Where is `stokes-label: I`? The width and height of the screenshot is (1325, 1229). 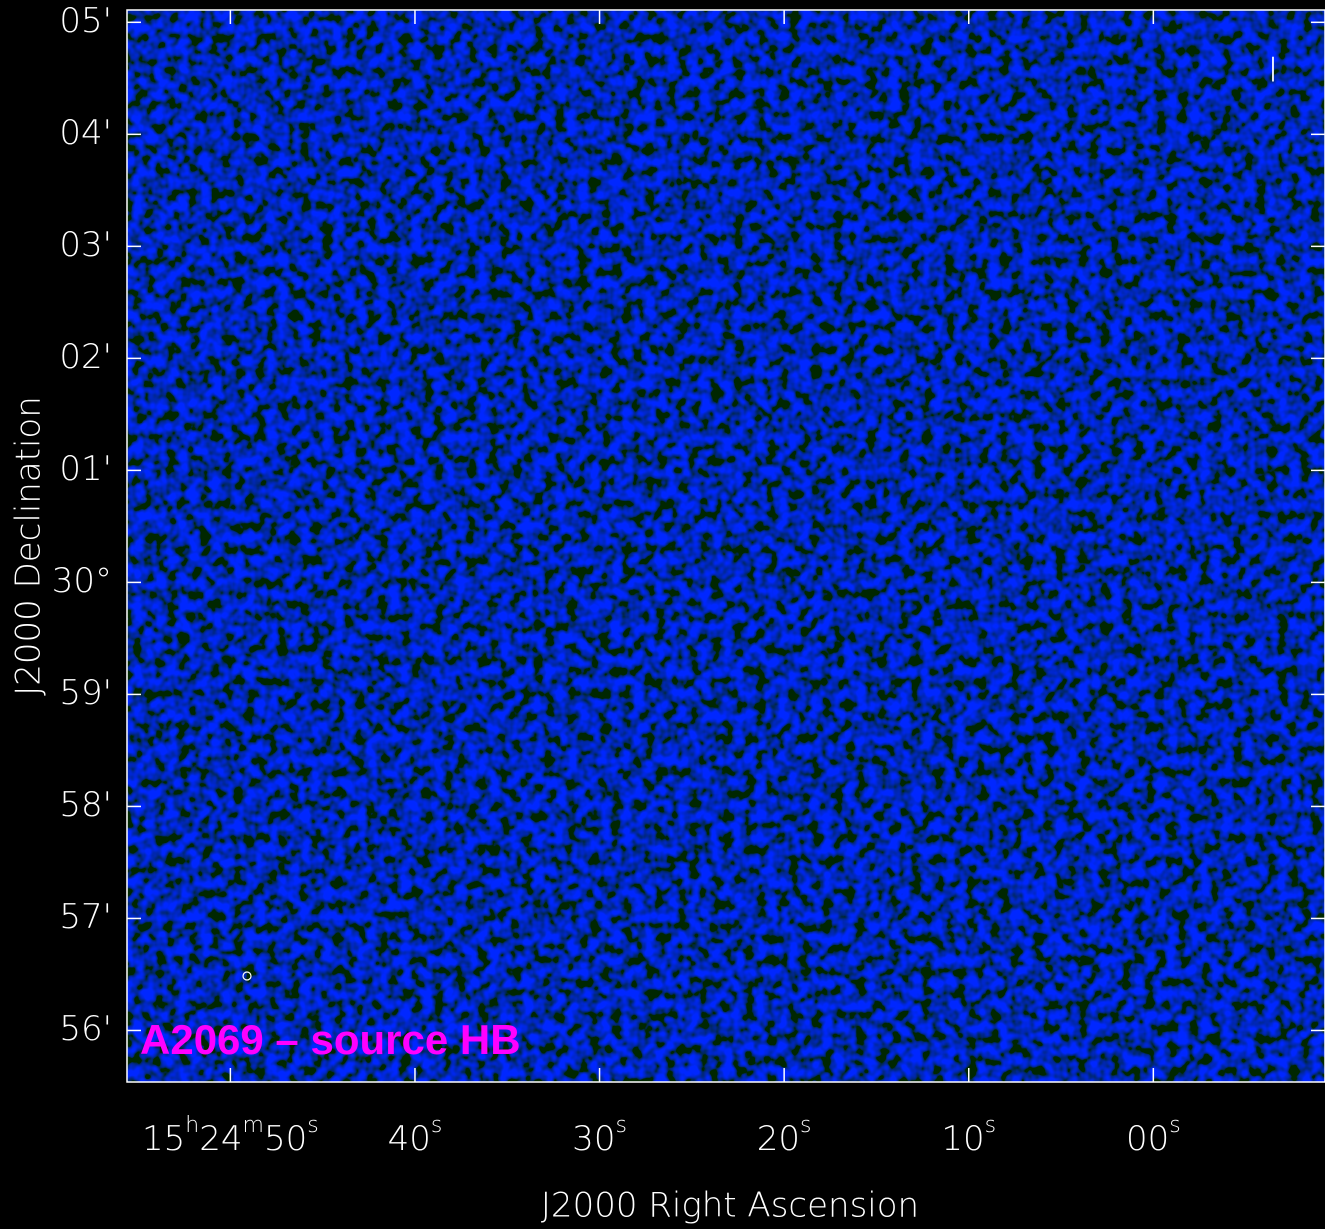 stokes-label: I is located at coordinates (1273, 71).